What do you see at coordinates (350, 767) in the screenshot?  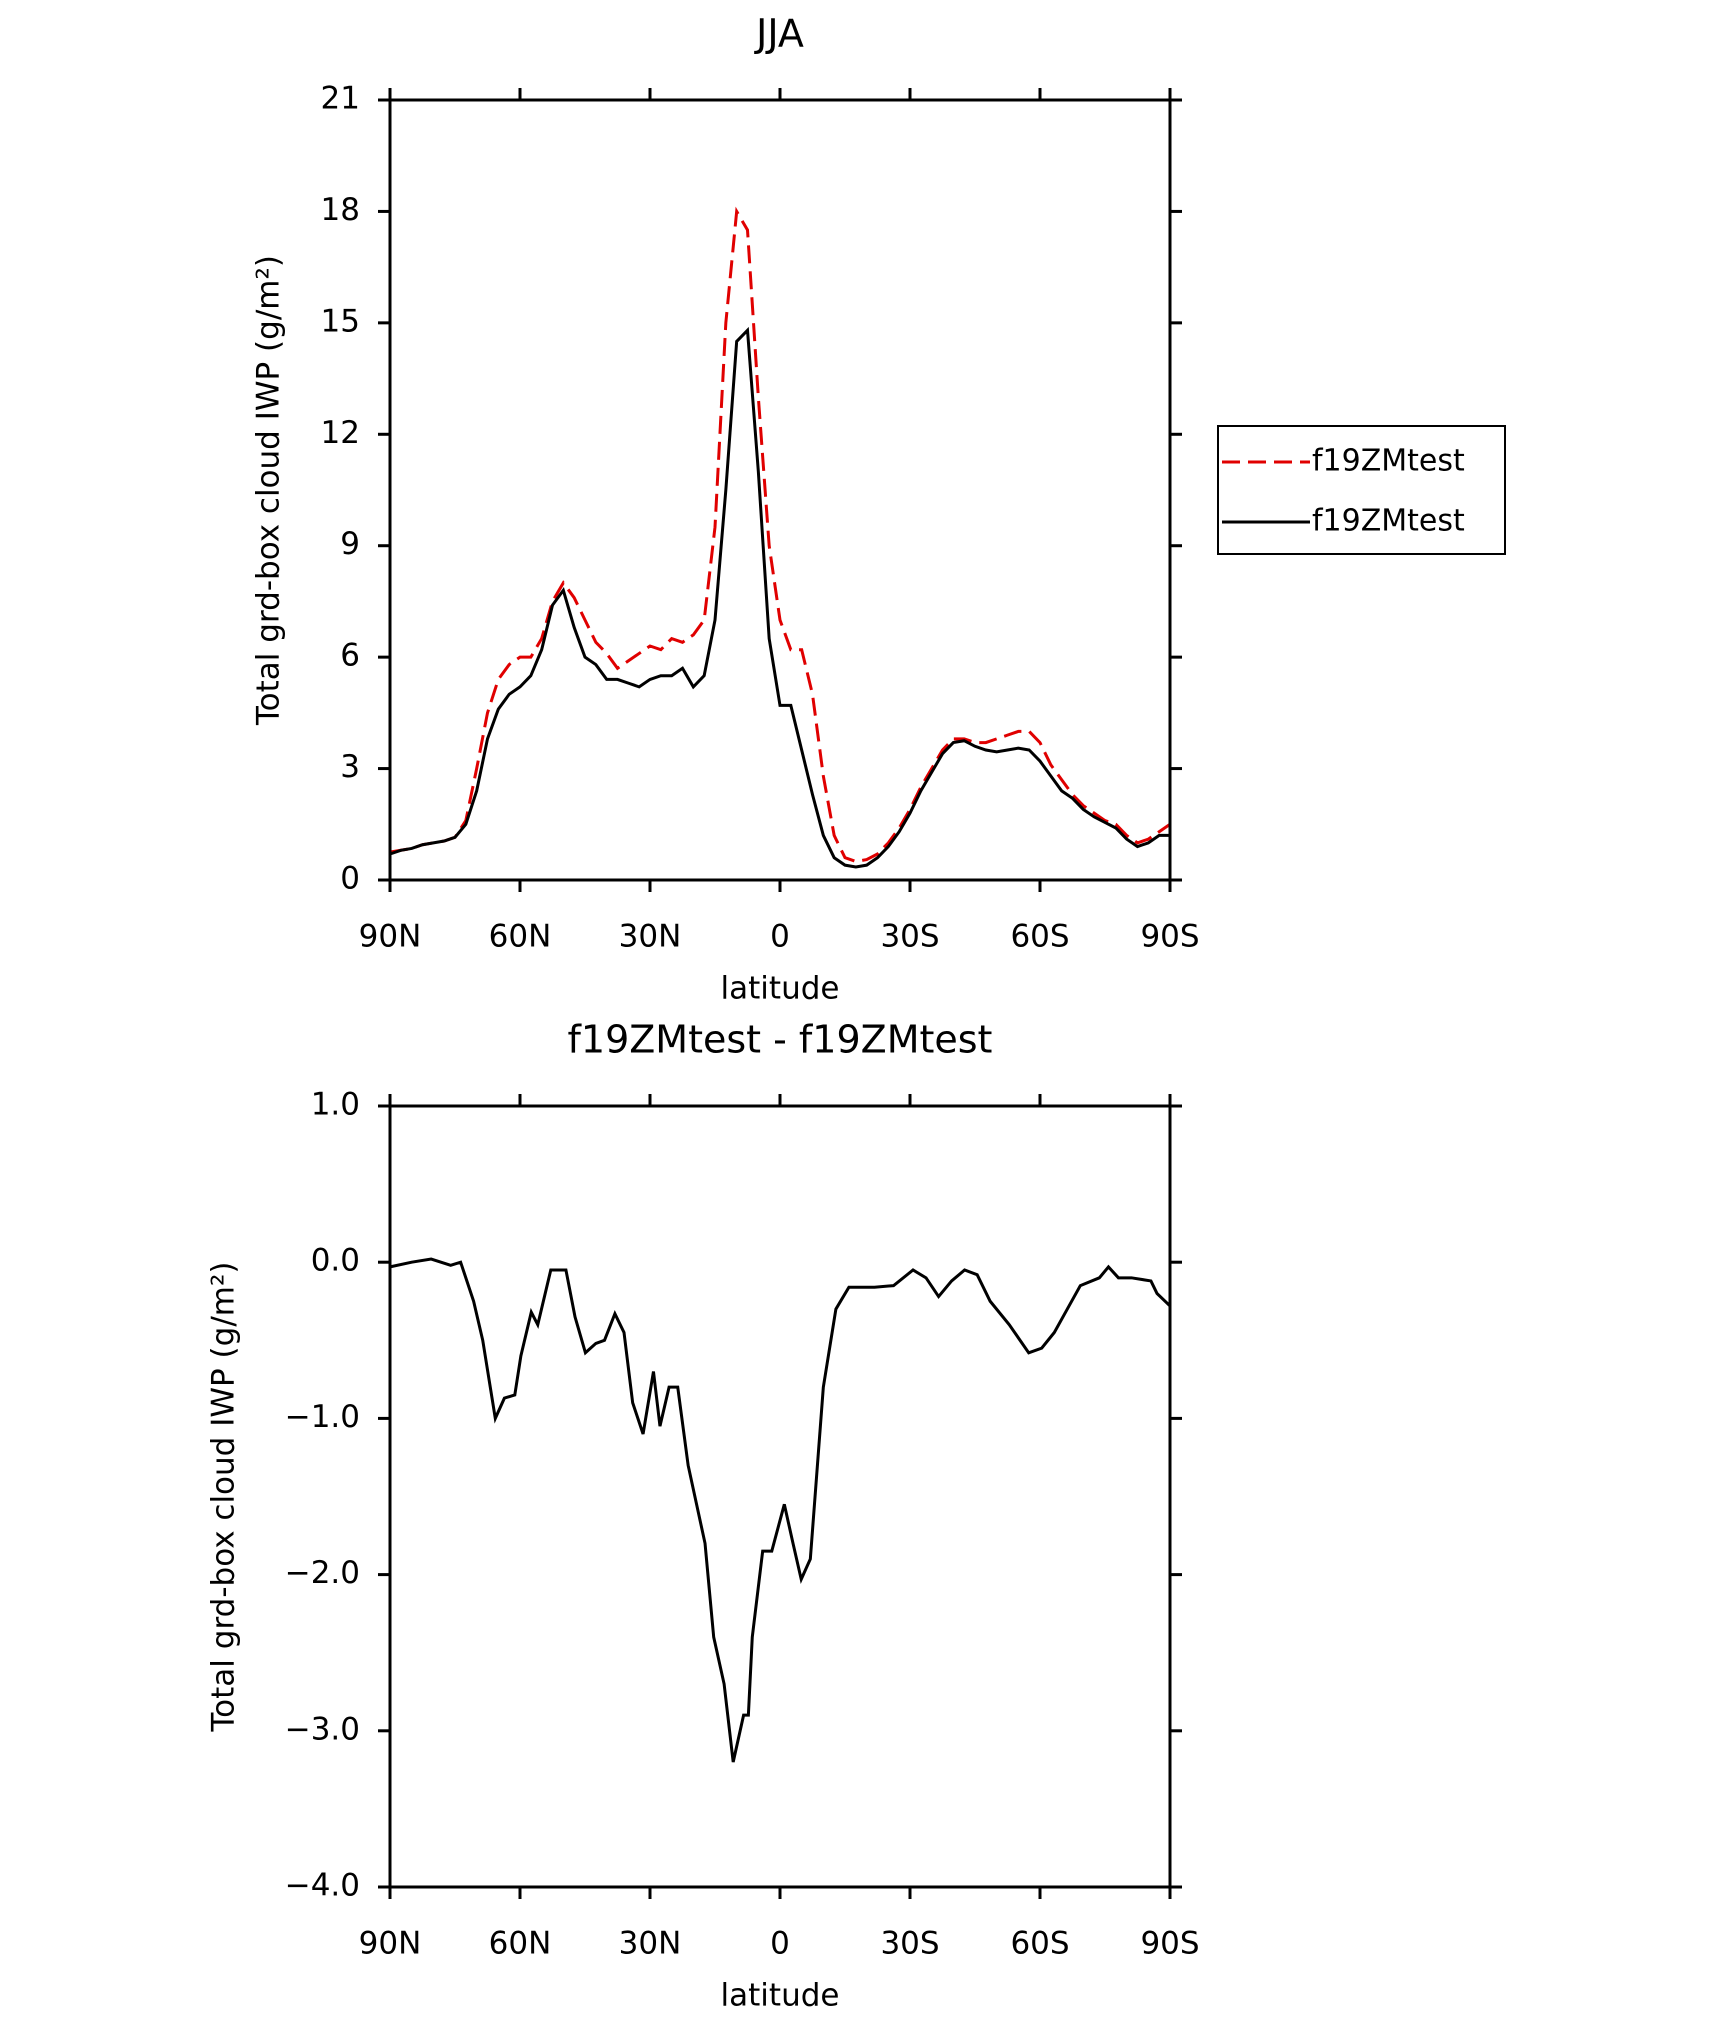 I see `y-tick-label: 3` at bounding box center [350, 767].